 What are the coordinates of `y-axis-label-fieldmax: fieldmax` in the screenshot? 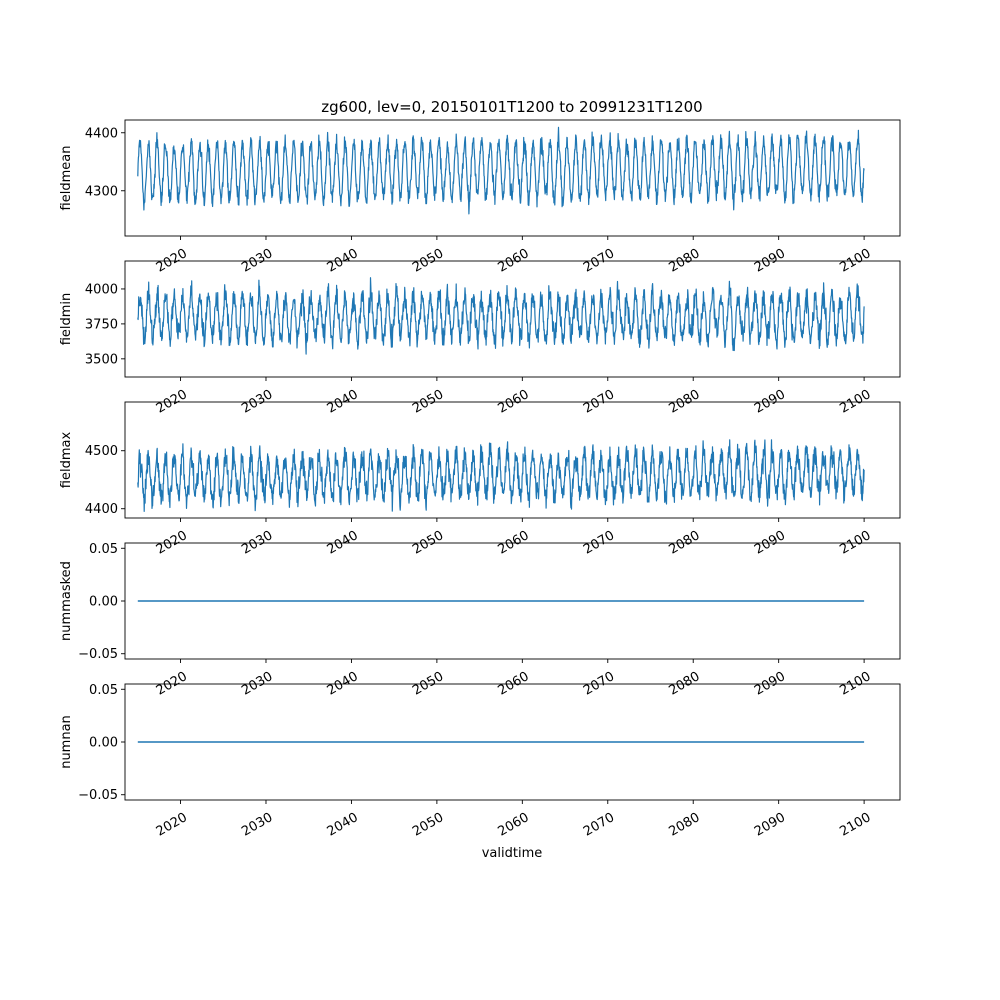 It's located at (66, 460).